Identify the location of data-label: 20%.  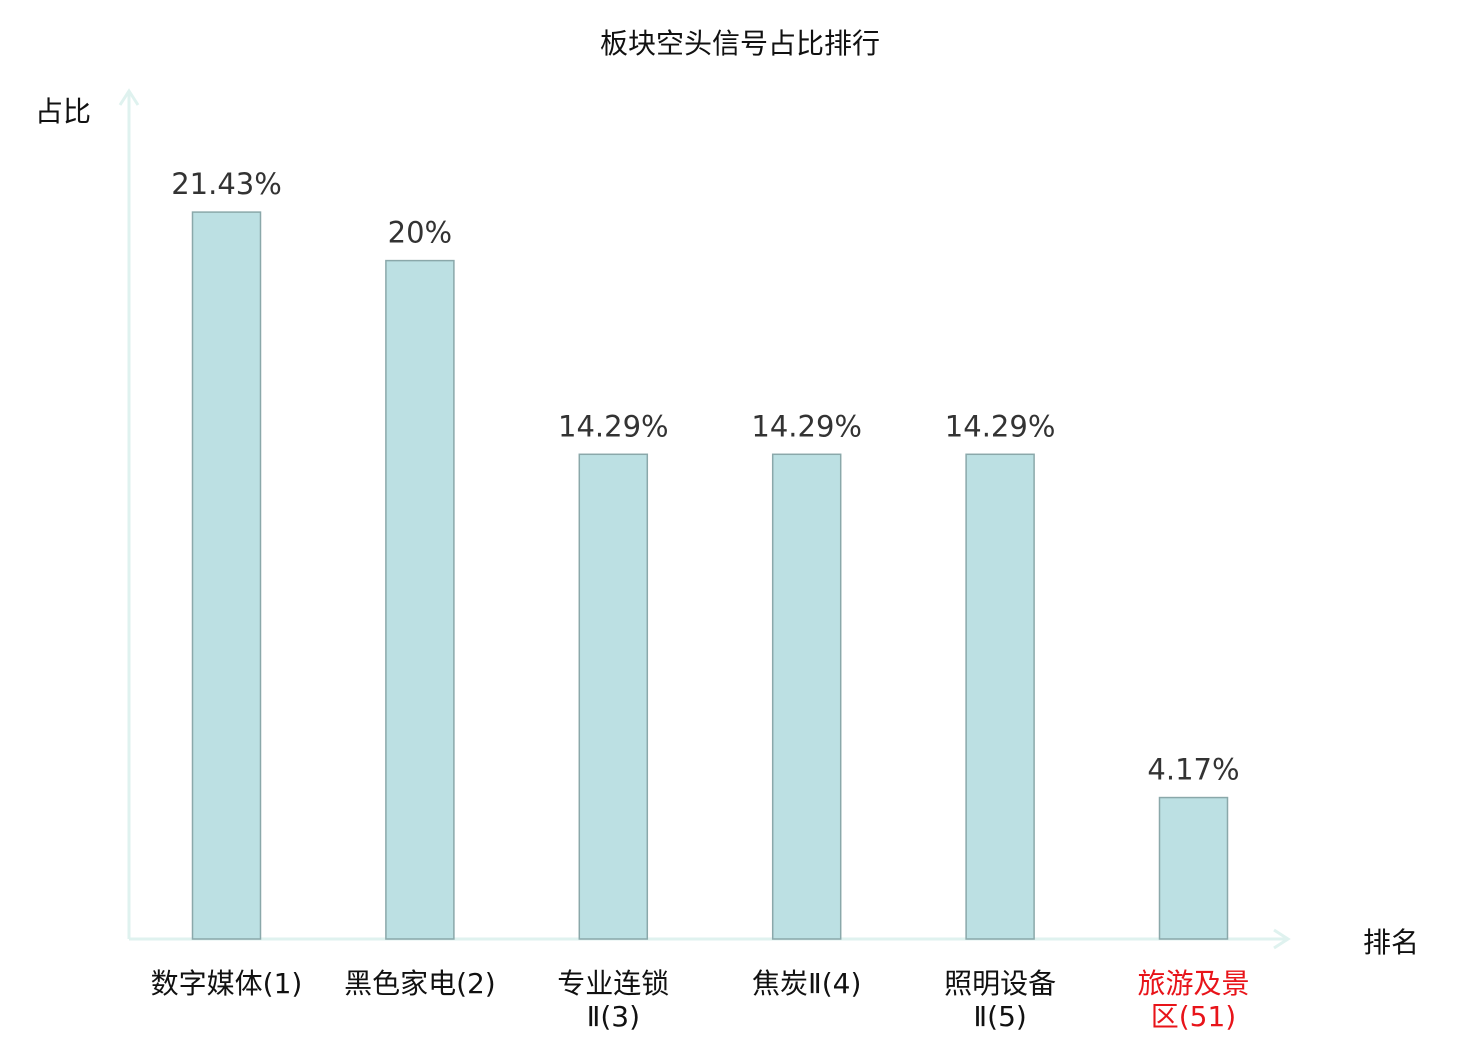
(420, 233).